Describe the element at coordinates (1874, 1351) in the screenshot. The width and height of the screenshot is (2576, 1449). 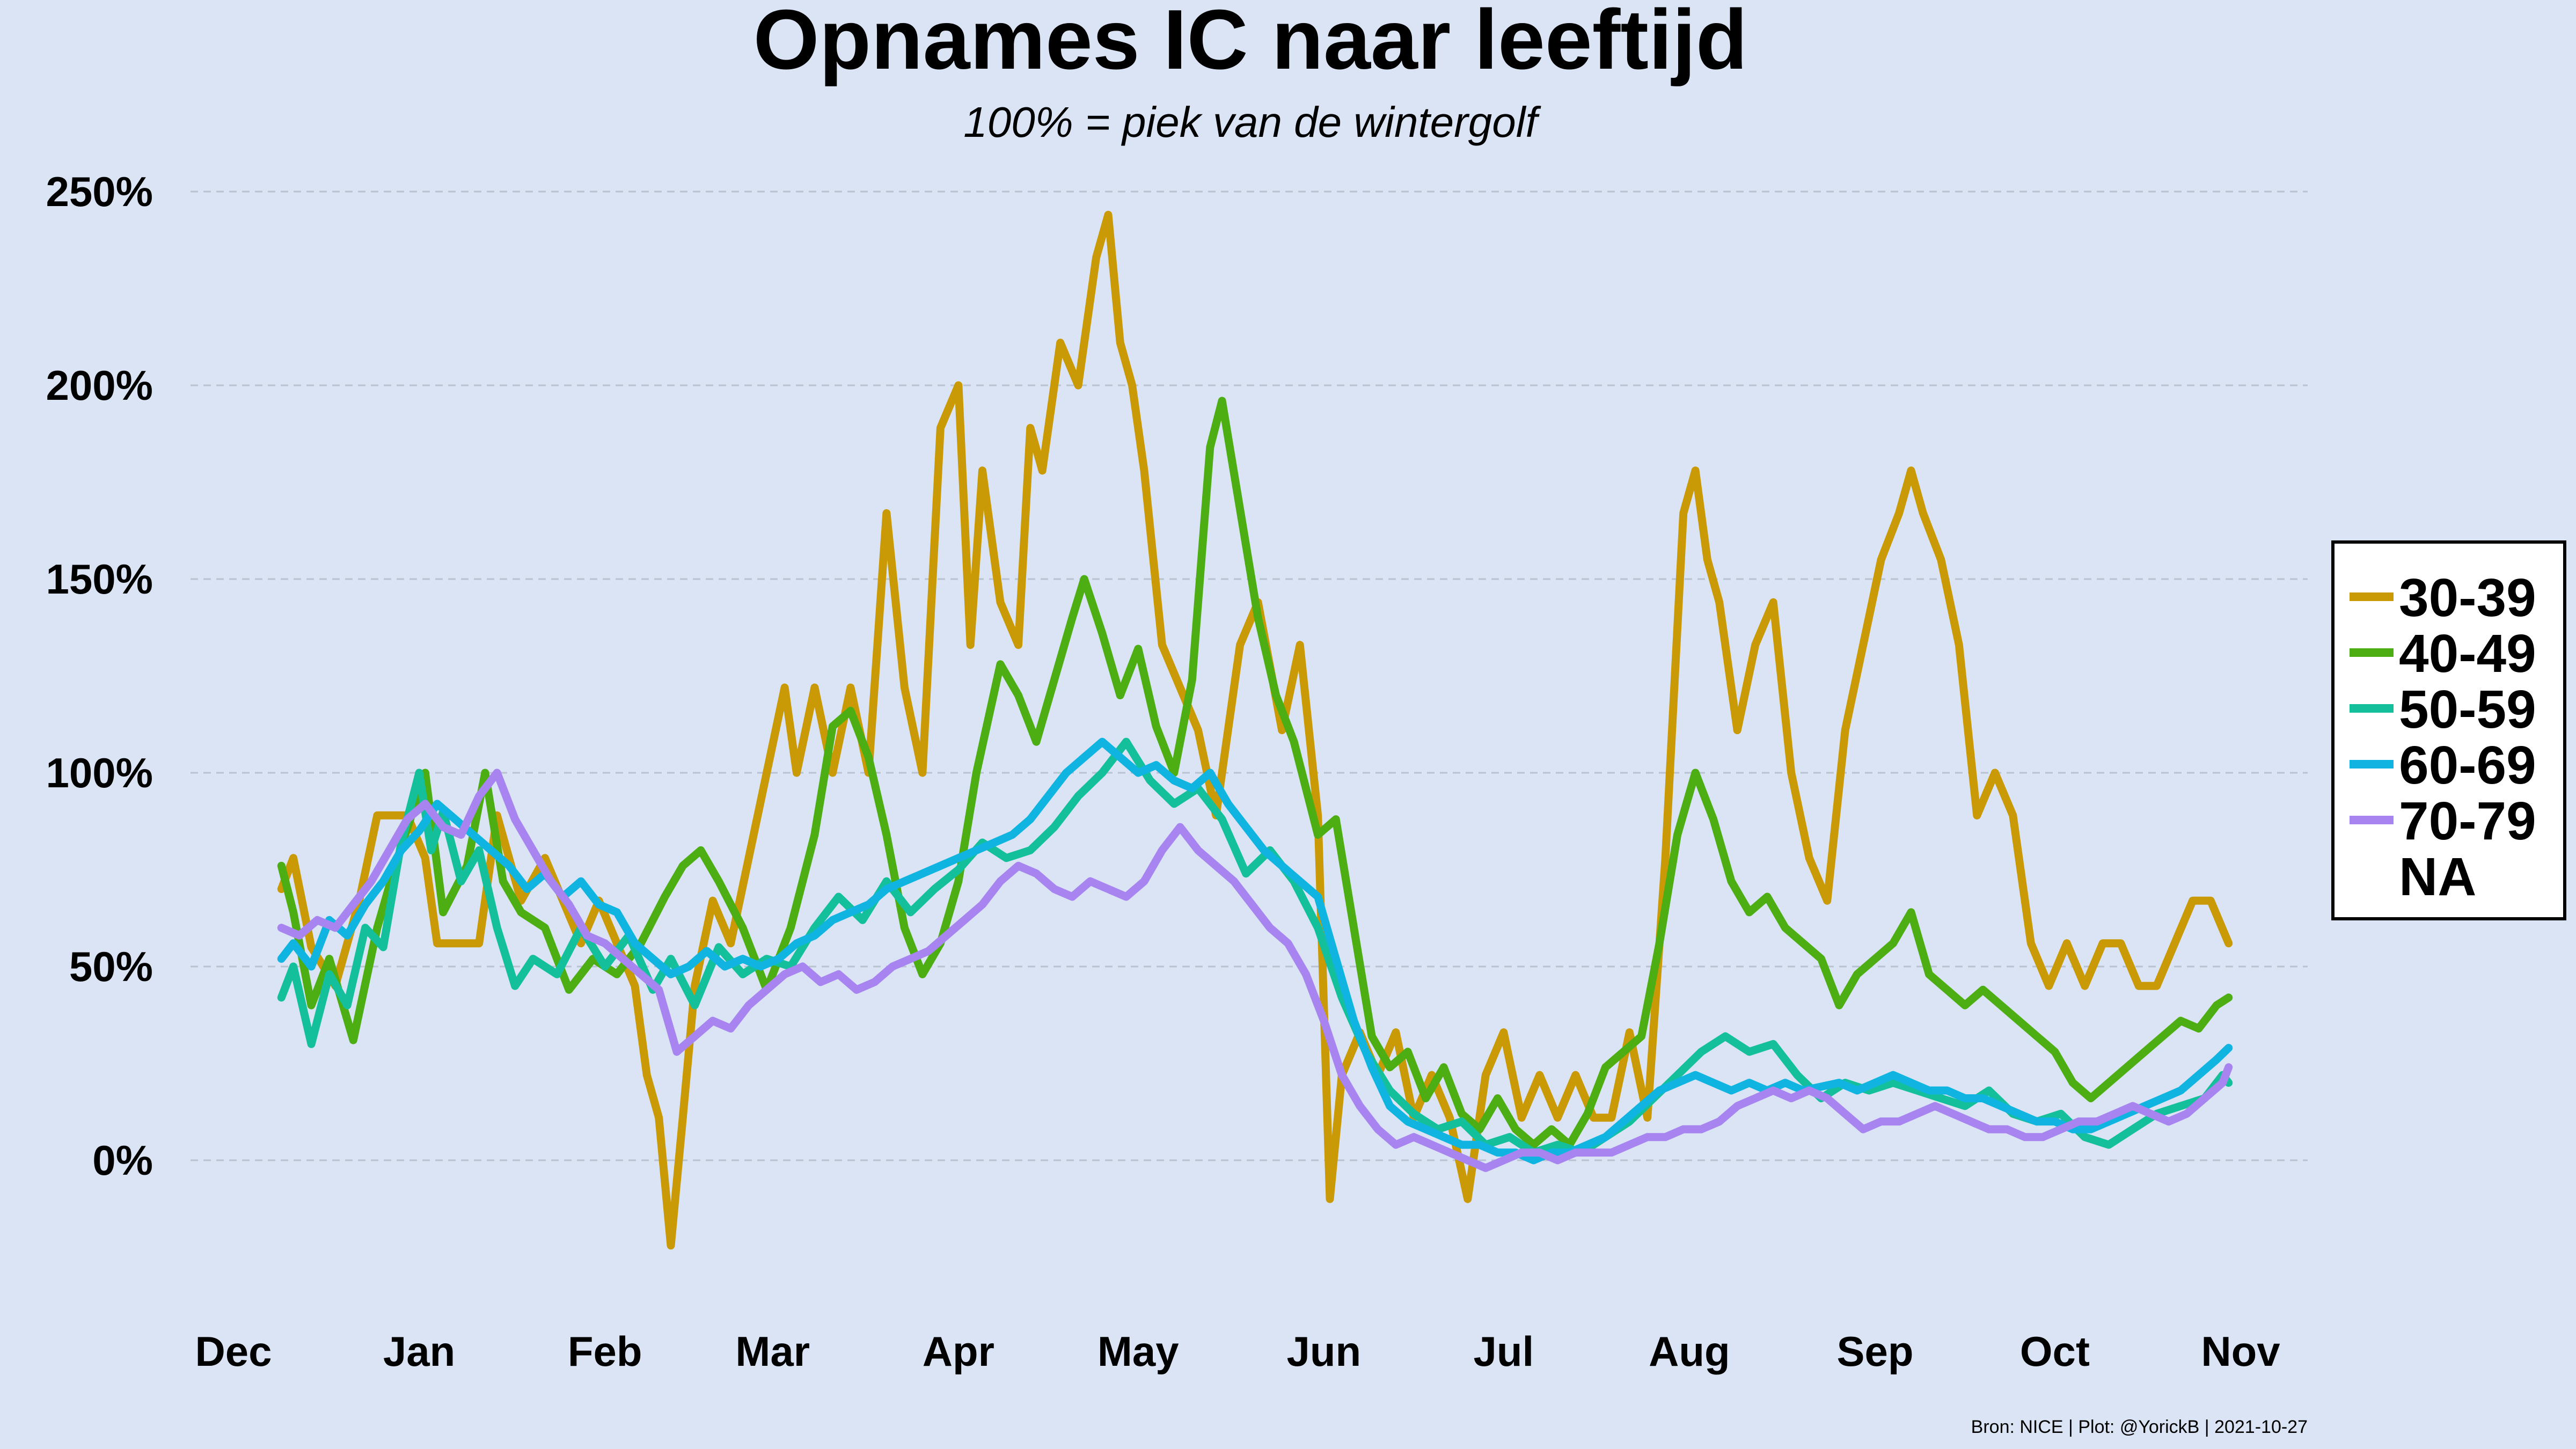
I see `x-tick-label: Sep` at that location.